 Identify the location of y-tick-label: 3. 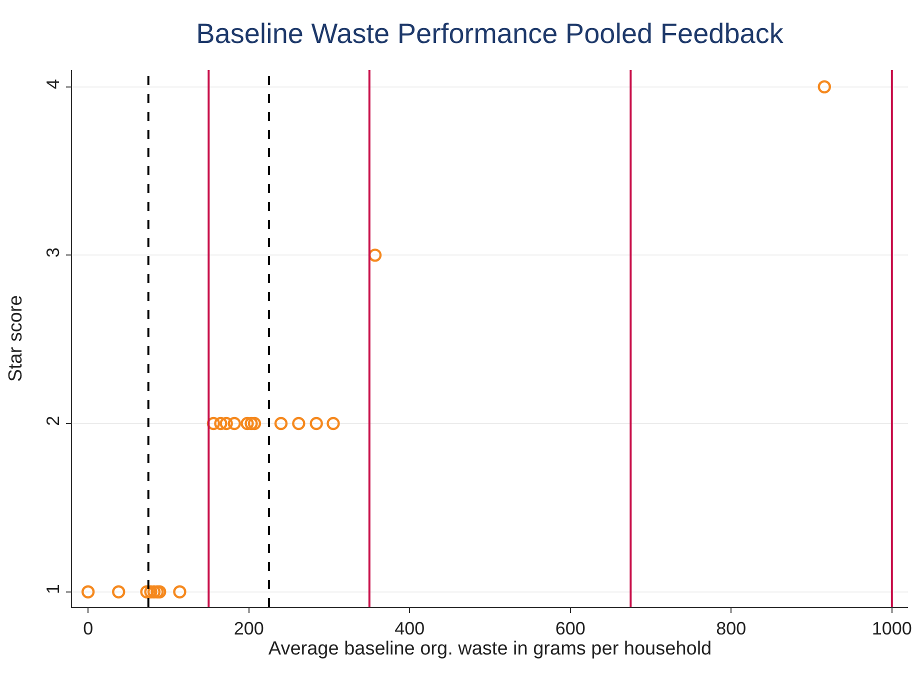
(52, 252).